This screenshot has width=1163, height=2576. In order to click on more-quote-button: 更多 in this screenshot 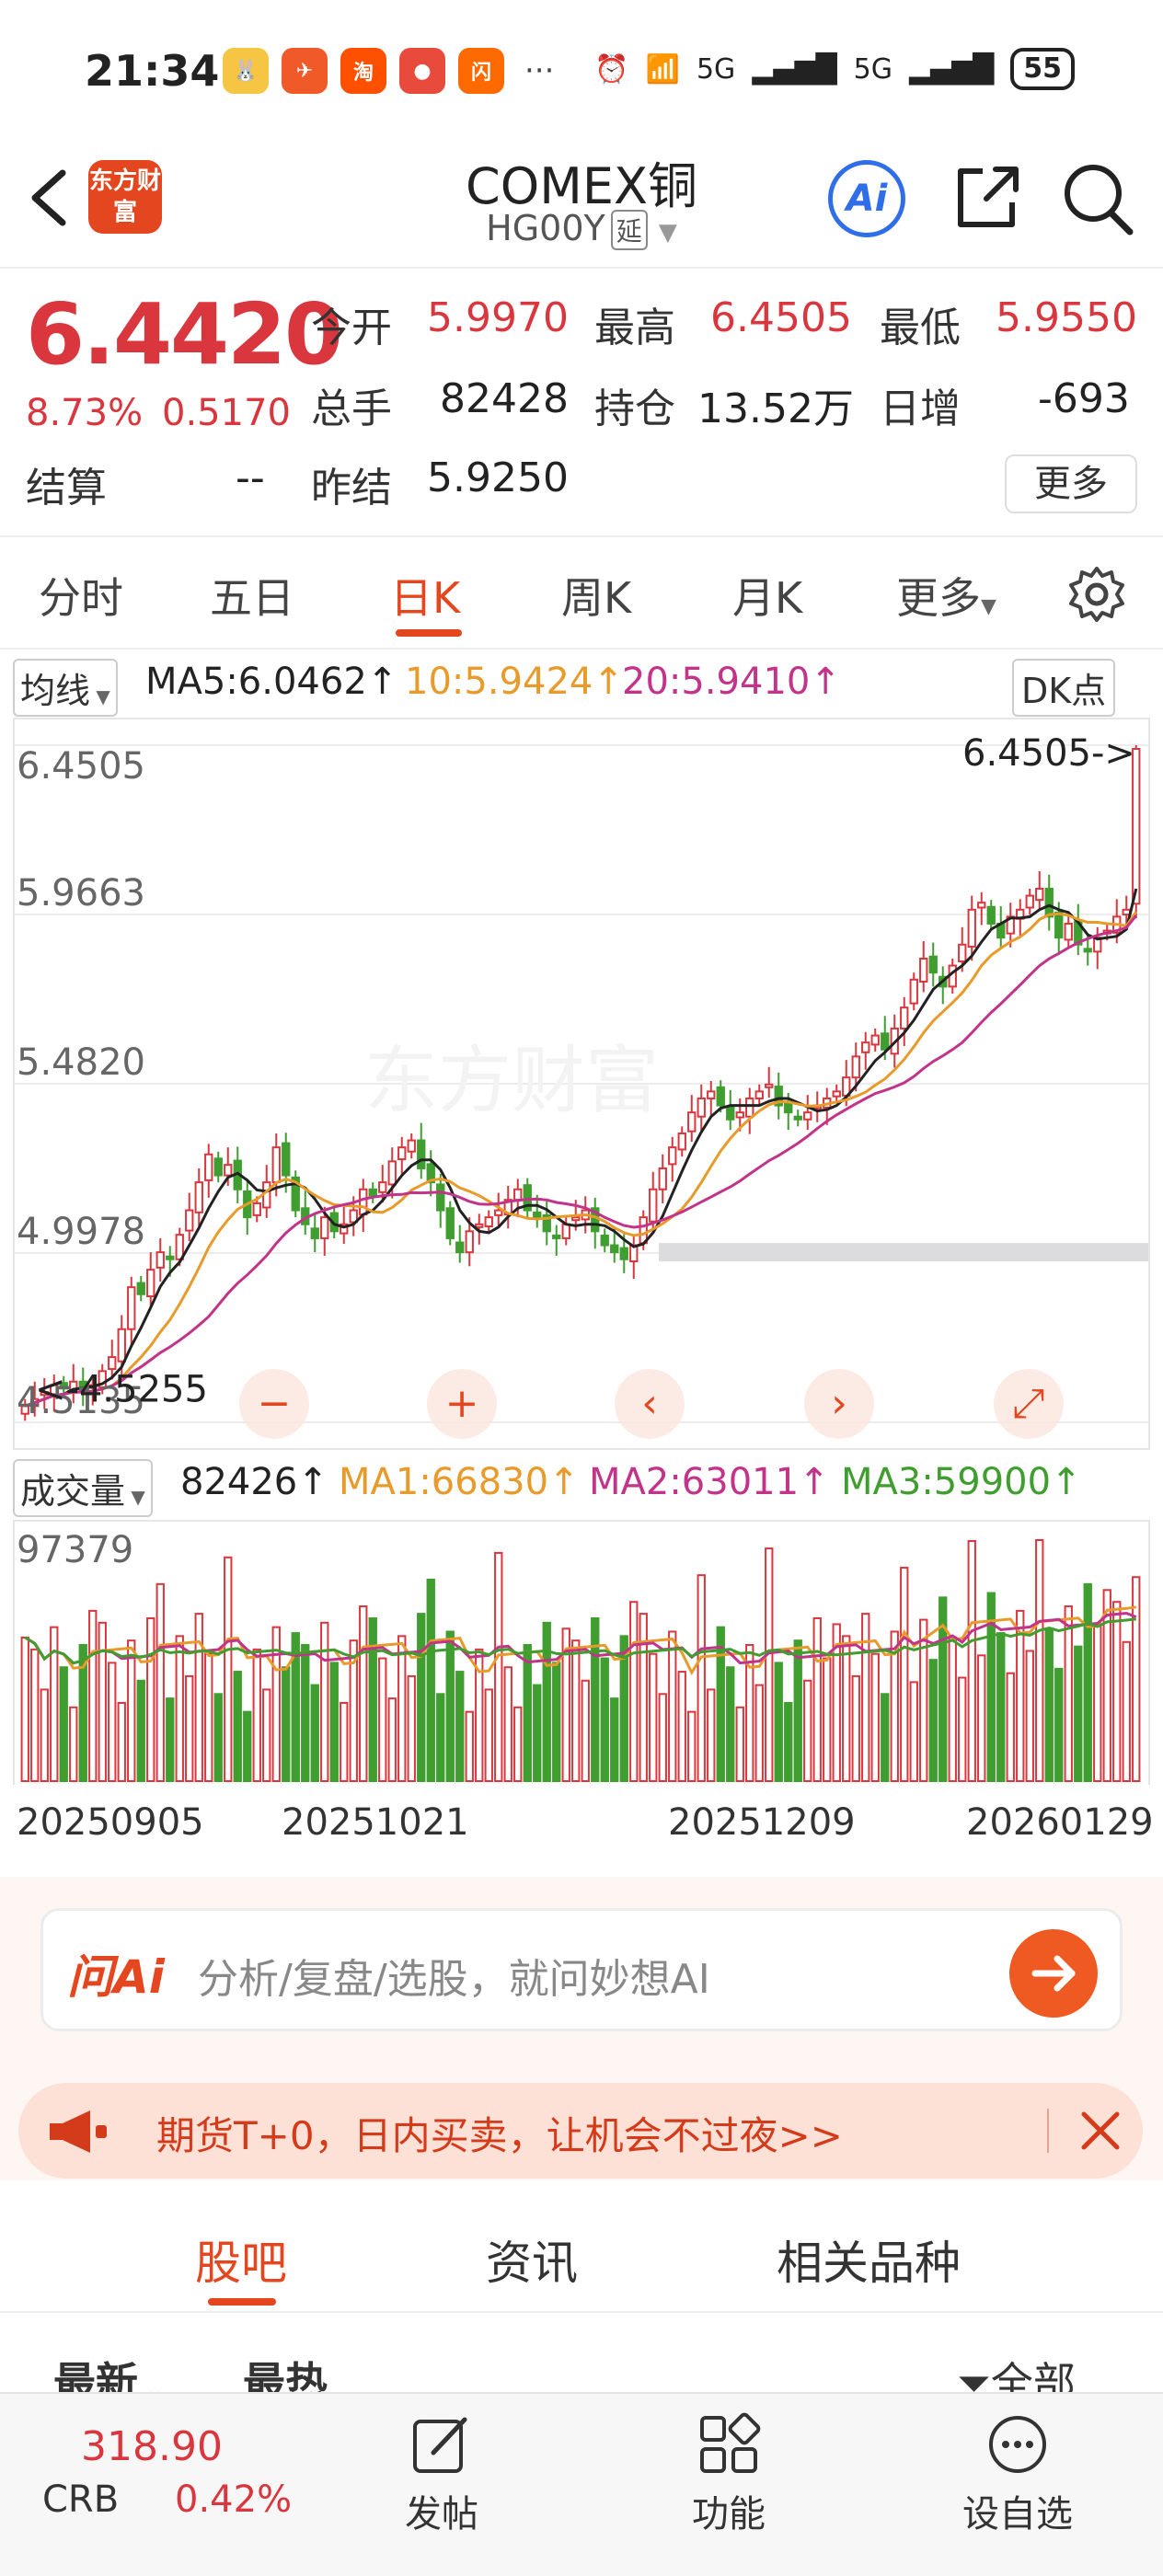, I will do `click(1071, 483)`.